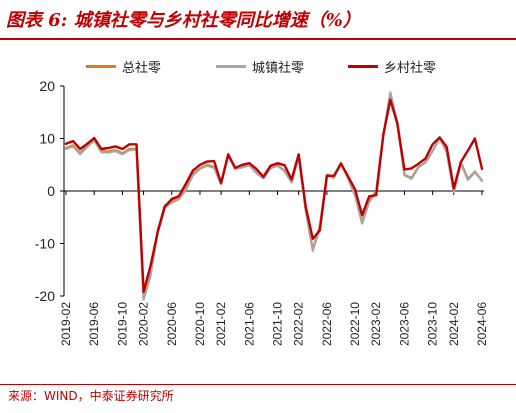 This screenshot has width=516, height=413. What do you see at coordinates (47, 139) in the screenshot?
I see `y-tick-label: 10` at bounding box center [47, 139].